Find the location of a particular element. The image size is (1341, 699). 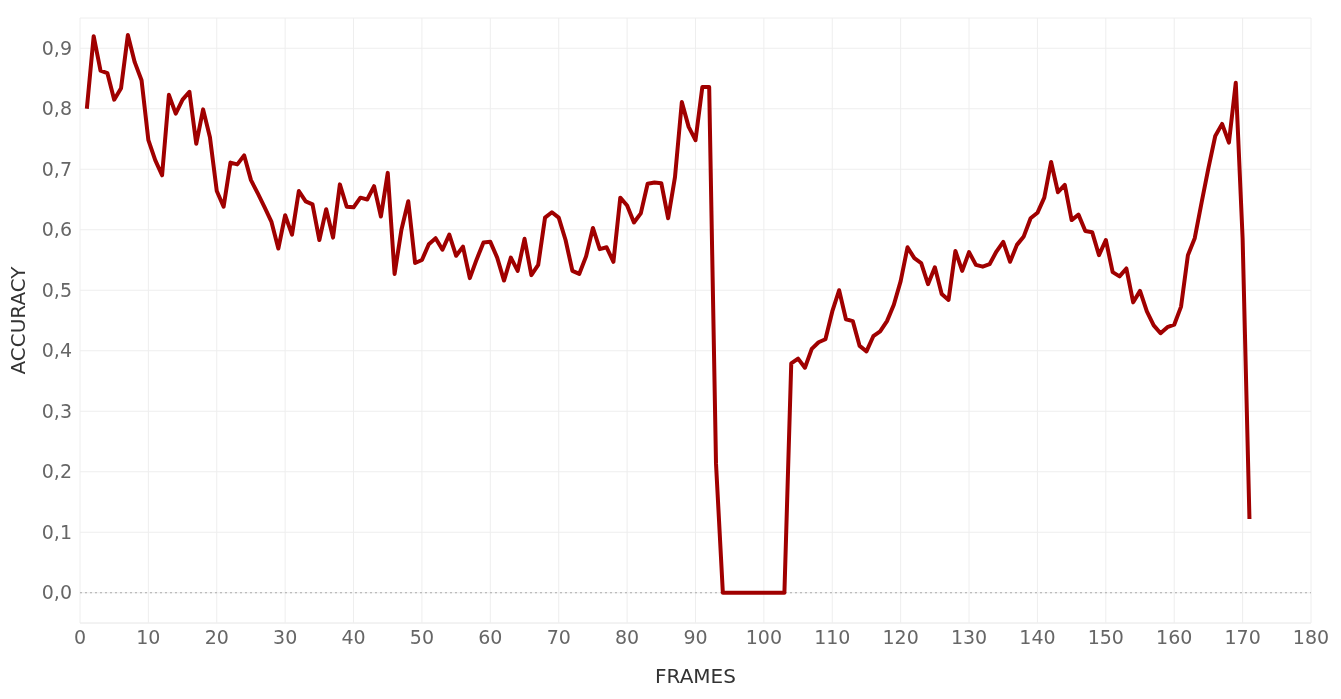

y-tick-label: 0,5 is located at coordinates (56, 289).